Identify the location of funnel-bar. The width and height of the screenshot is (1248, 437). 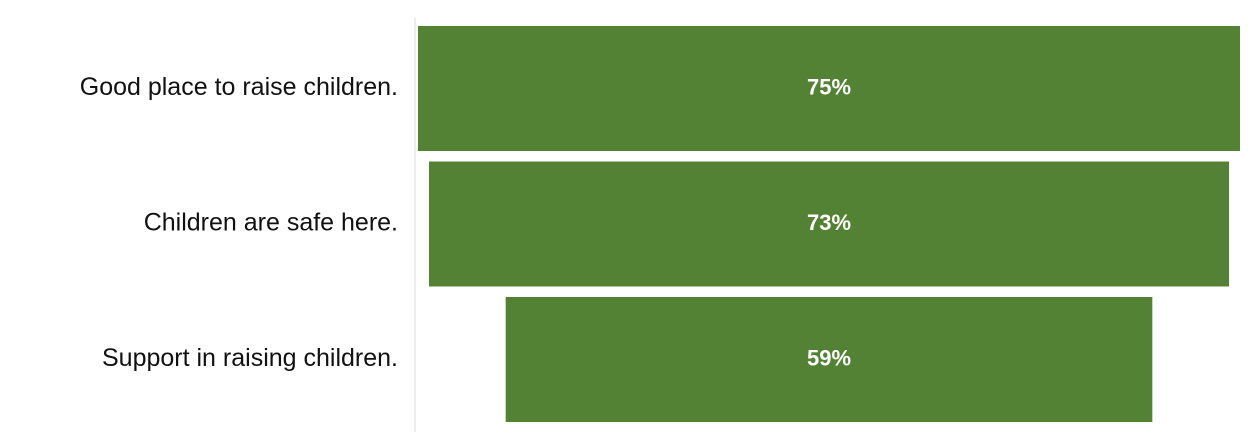
(829, 359).